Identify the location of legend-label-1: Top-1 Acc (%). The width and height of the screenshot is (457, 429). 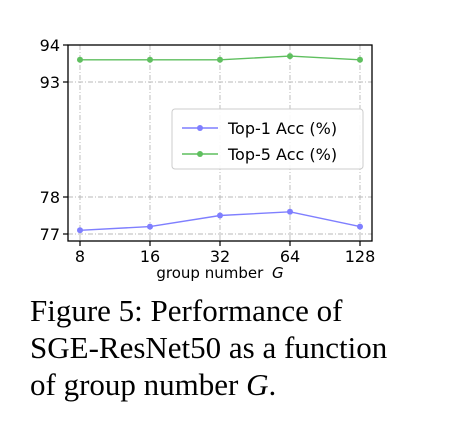
(282, 128).